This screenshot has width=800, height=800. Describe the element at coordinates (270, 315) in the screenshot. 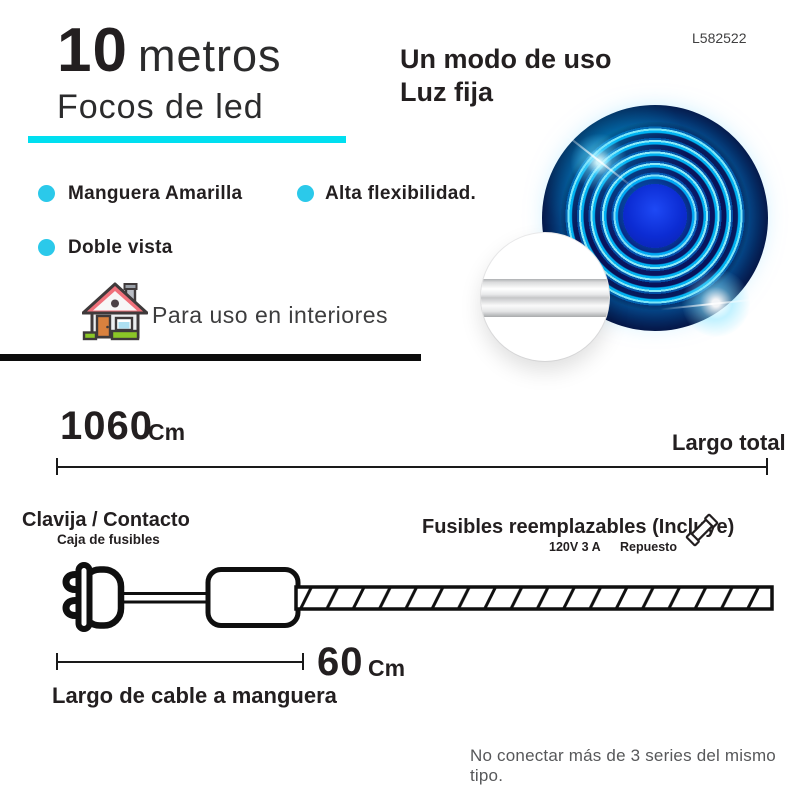

I see `indoor-use-label: Para uso en interiores` at that location.